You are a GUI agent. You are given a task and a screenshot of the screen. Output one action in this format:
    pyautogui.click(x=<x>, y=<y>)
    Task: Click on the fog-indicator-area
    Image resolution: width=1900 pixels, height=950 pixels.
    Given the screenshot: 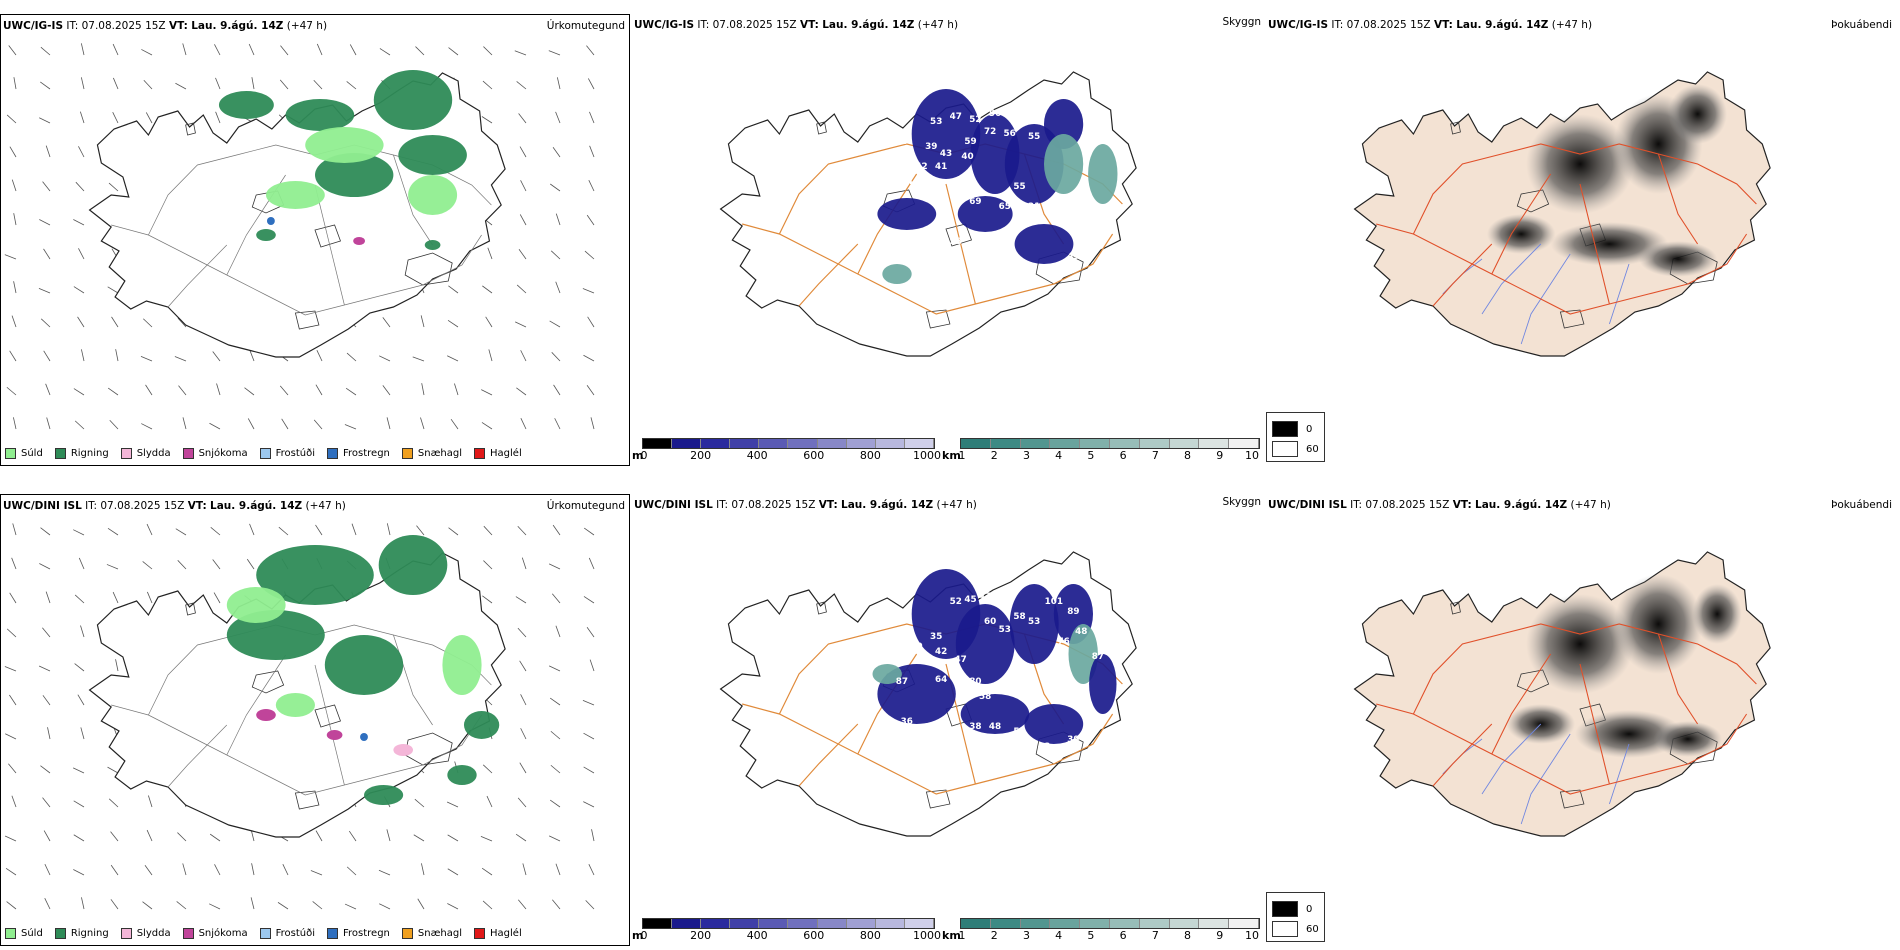 What is the action you would take?
    pyautogui.click(x=1580, y=644)
    